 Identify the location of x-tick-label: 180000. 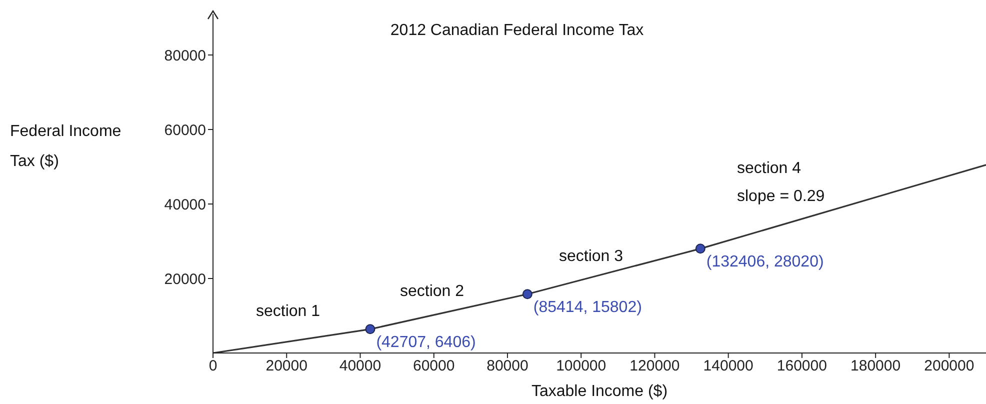
(875, 366).